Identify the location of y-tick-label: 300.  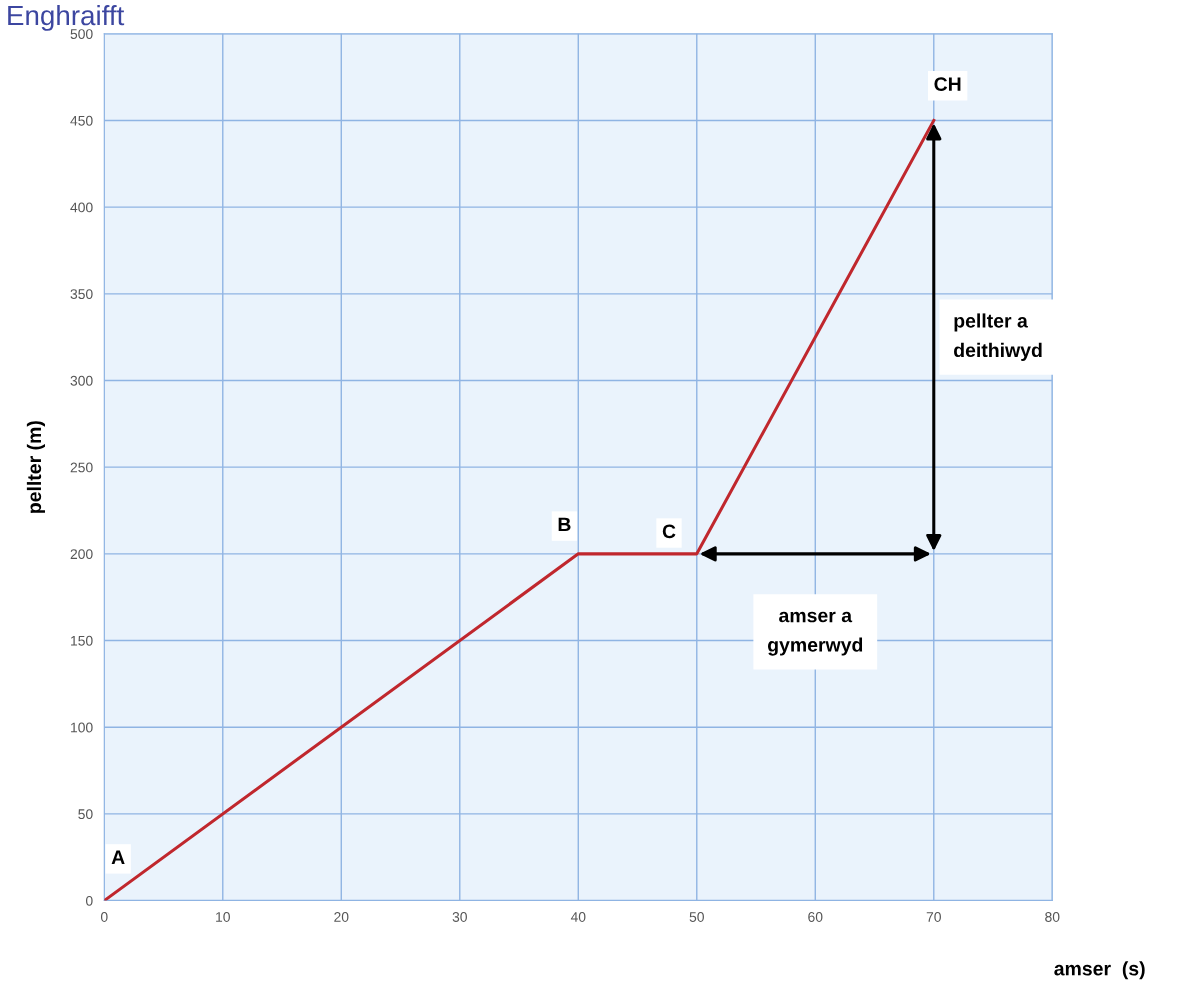
(81, 380).